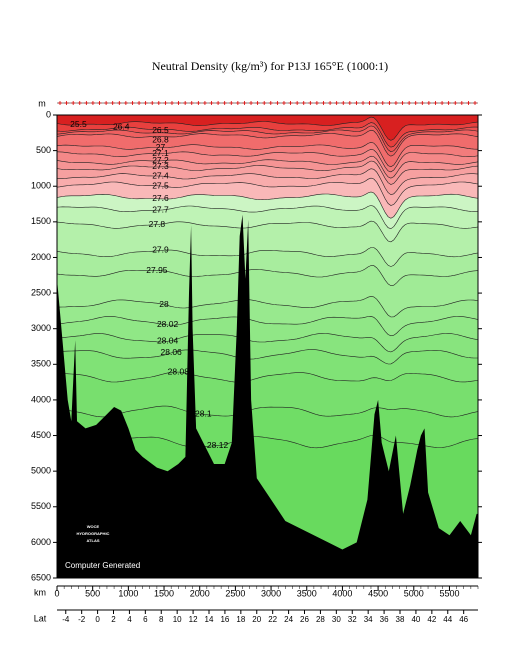  What do you see at coordinates (41, 577) in the screenshot?
I see `y-tick-label: 6500` at bounding box center [41, 577].